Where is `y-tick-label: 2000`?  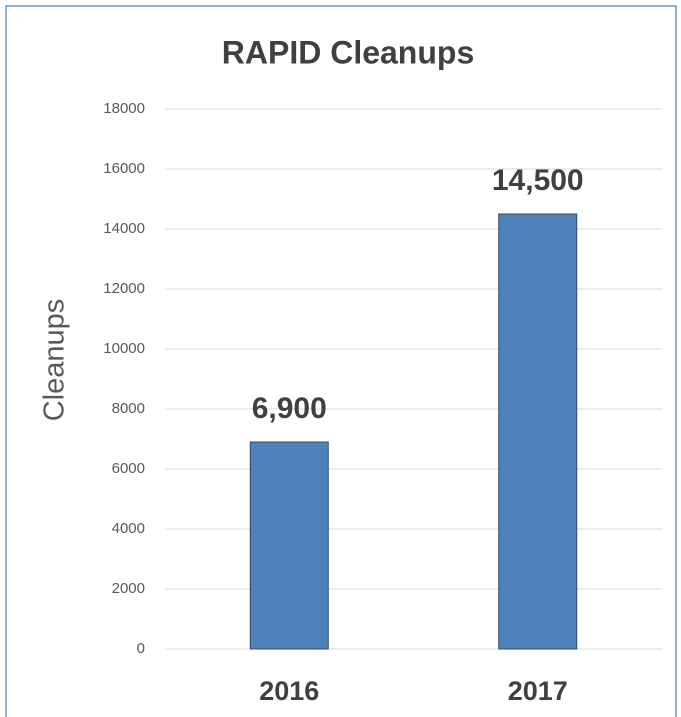 y-tick-label: 2000 is located at coordinates (128, 588).